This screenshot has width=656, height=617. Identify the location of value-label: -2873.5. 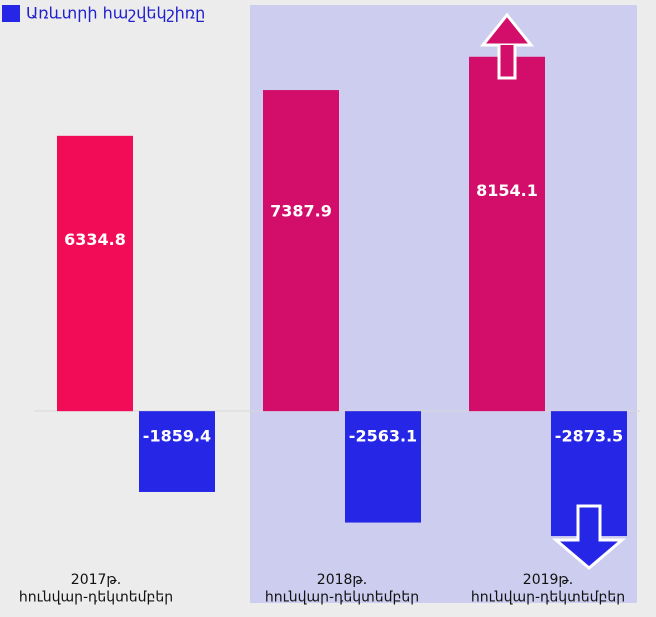
(589, 436).